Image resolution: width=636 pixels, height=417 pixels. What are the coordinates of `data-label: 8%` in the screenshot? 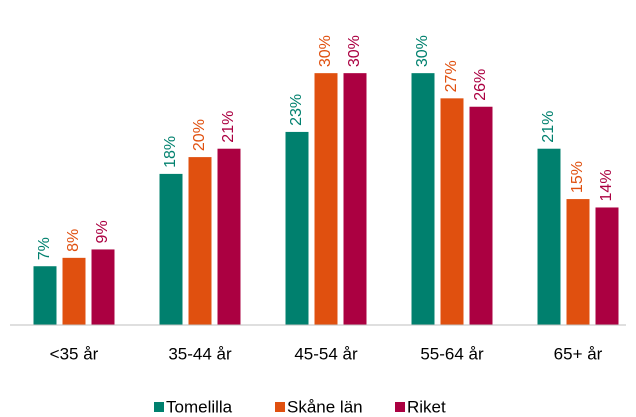 It's located at (73, 240).